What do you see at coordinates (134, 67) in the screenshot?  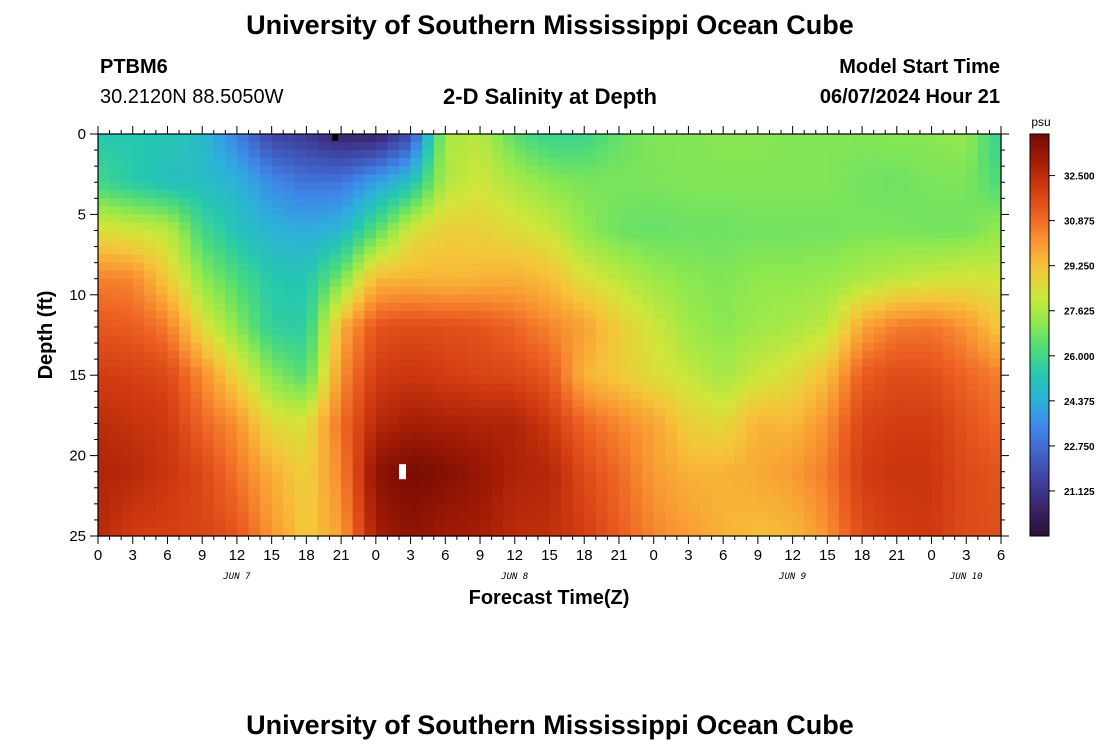 I see `station-id: PTBM6` at bounding box center [134, 67].